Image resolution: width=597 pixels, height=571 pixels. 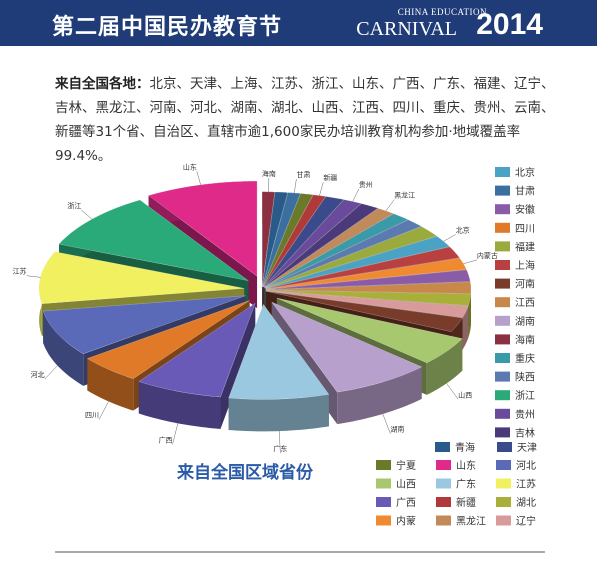 What do you see at coordinates (525, 321) in the screenshot?
I see `legend-label: 湖南` at bounding box center [525, 321].